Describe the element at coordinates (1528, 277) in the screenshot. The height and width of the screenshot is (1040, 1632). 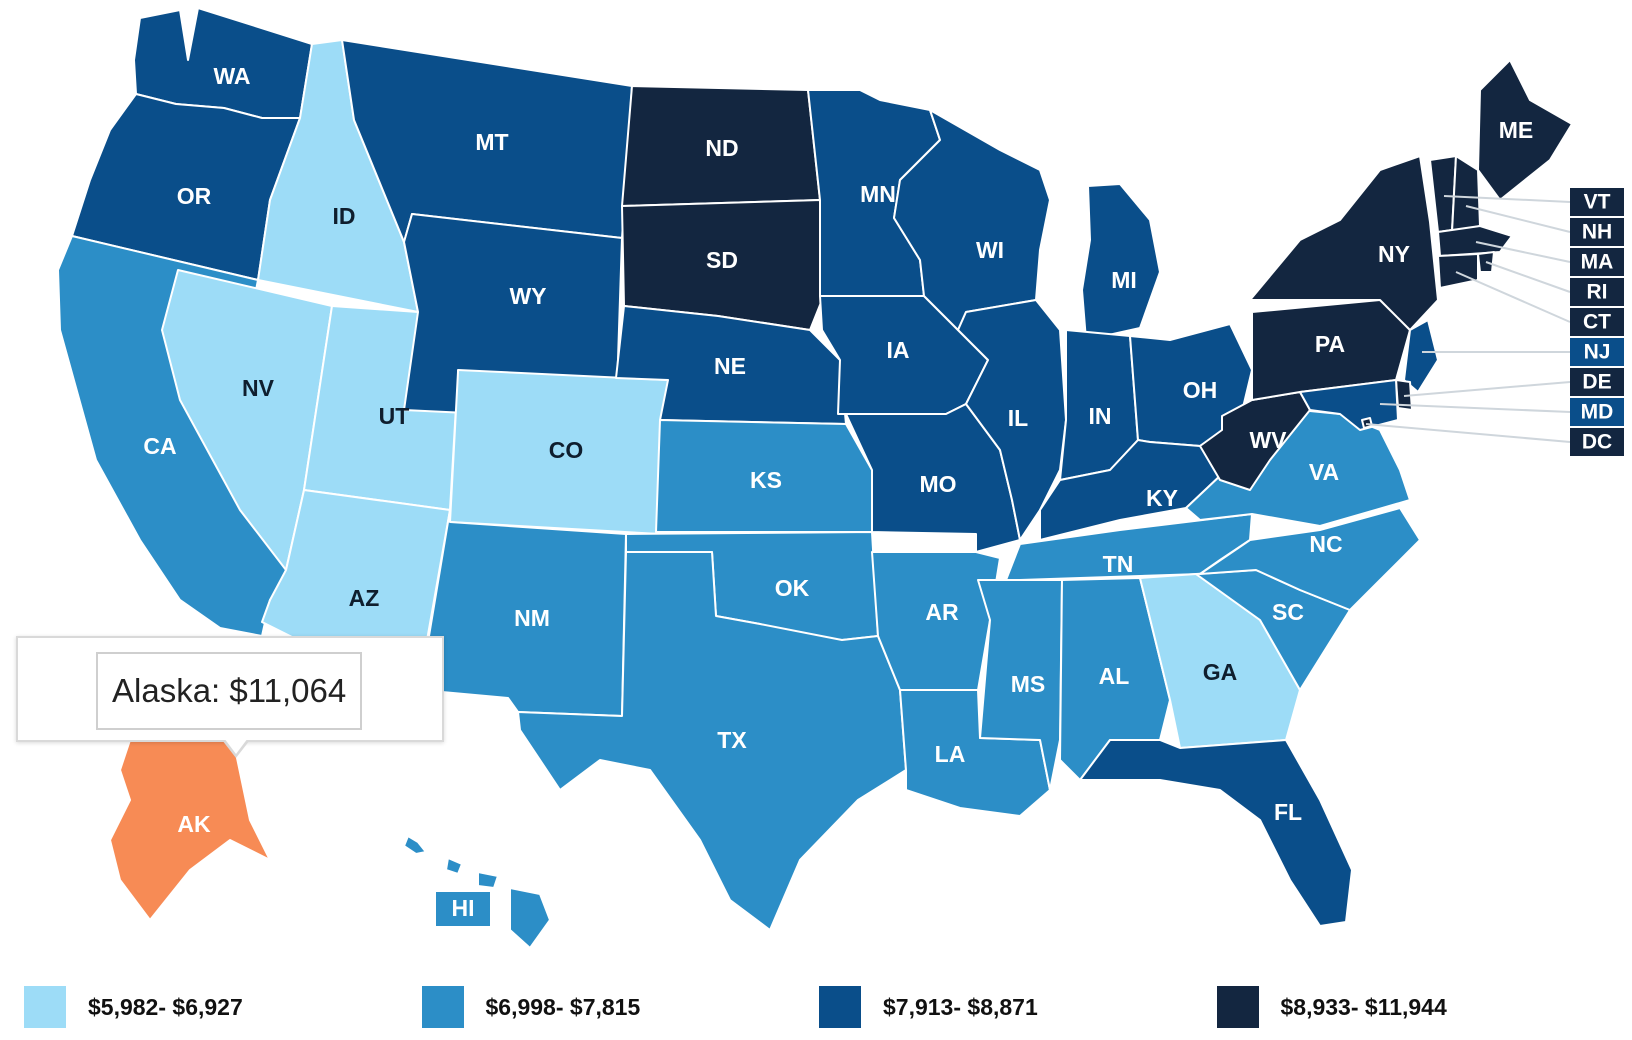
I see `callout-leader-ri` at that location.